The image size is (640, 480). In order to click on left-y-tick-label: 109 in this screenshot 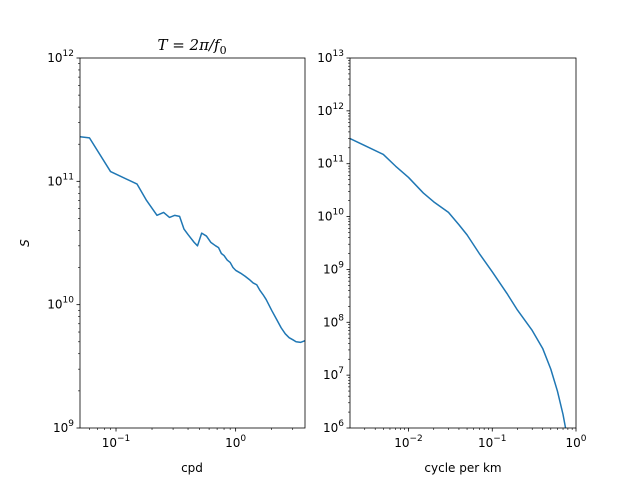, I will do `click(63, 427)`.